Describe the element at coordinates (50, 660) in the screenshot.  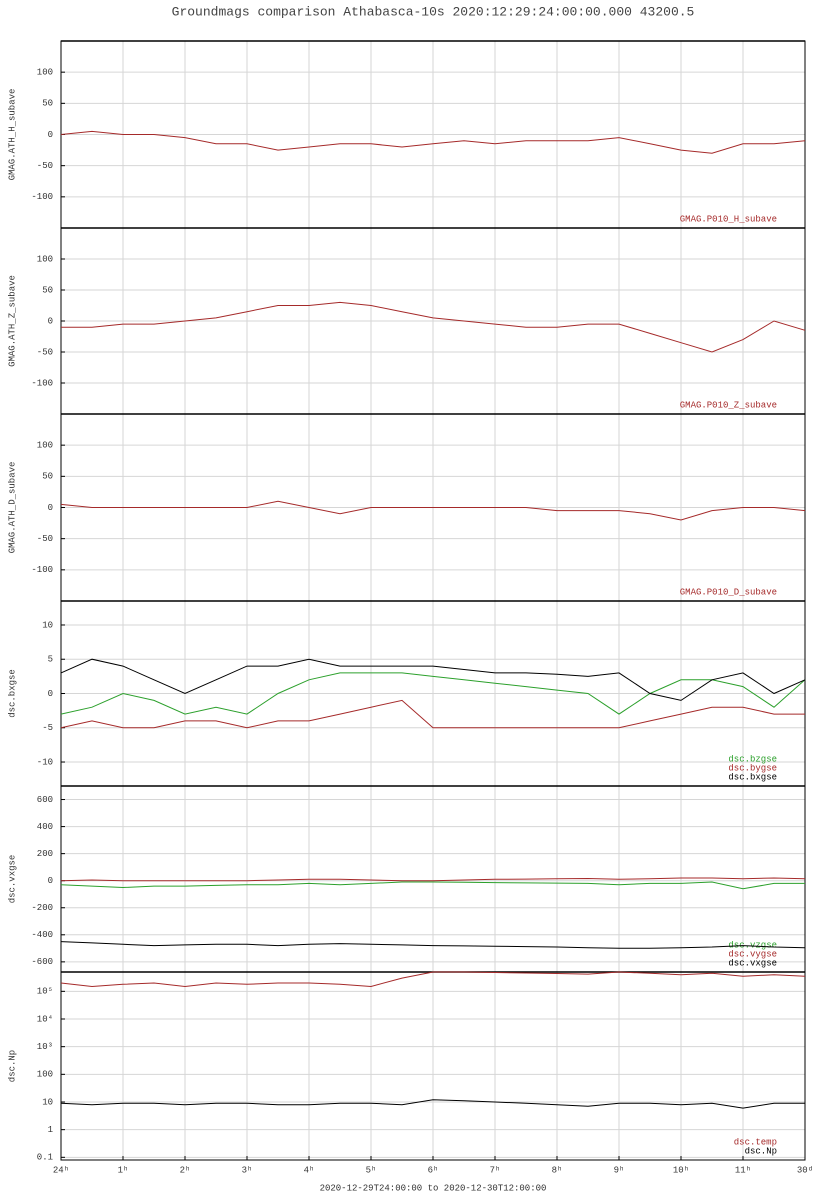
I see `y-tick-label: 5` at that location.